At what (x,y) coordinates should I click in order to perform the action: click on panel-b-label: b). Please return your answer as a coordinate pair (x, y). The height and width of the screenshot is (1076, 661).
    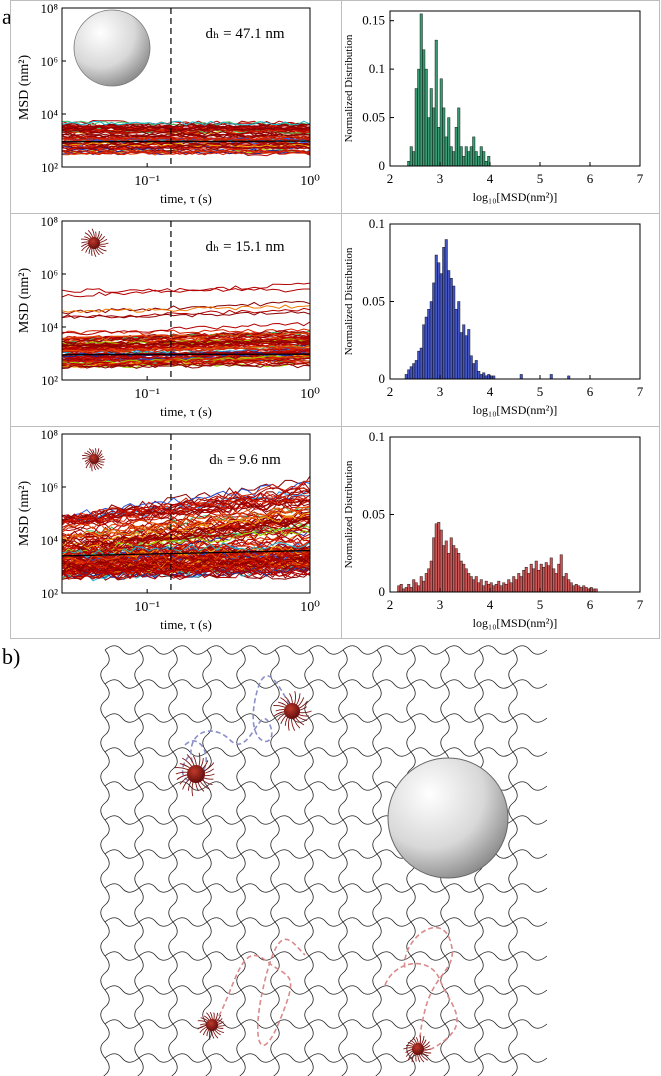
    Looking at the image, I should click on (11, 656).